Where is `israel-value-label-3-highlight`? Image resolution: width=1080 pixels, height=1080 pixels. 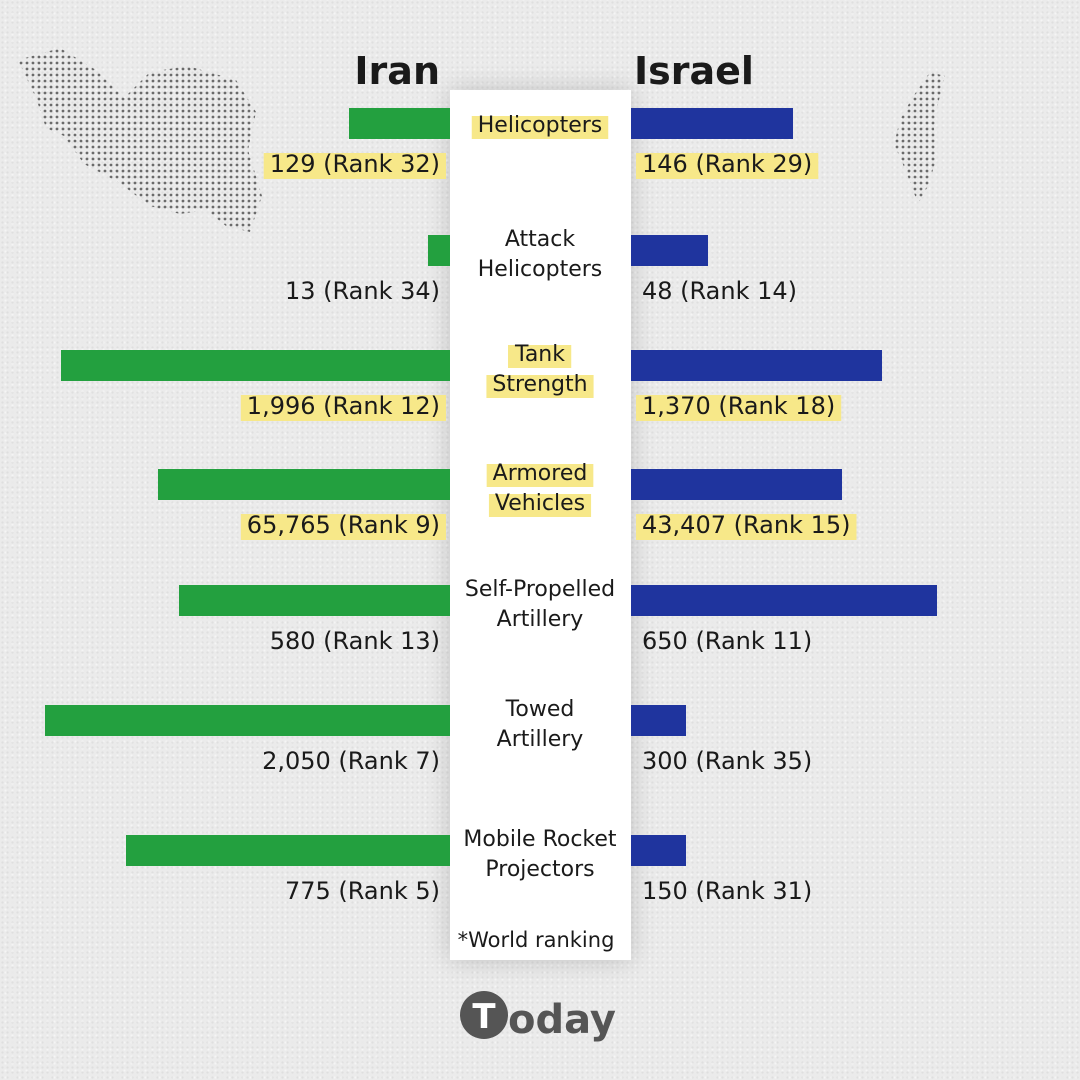
israel-value-label-3-highlight is located at coordinates (746, 527).